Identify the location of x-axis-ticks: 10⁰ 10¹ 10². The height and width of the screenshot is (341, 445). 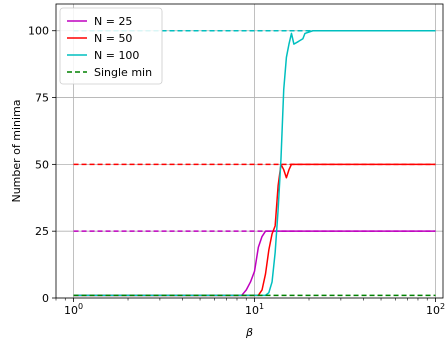
(250, 307).